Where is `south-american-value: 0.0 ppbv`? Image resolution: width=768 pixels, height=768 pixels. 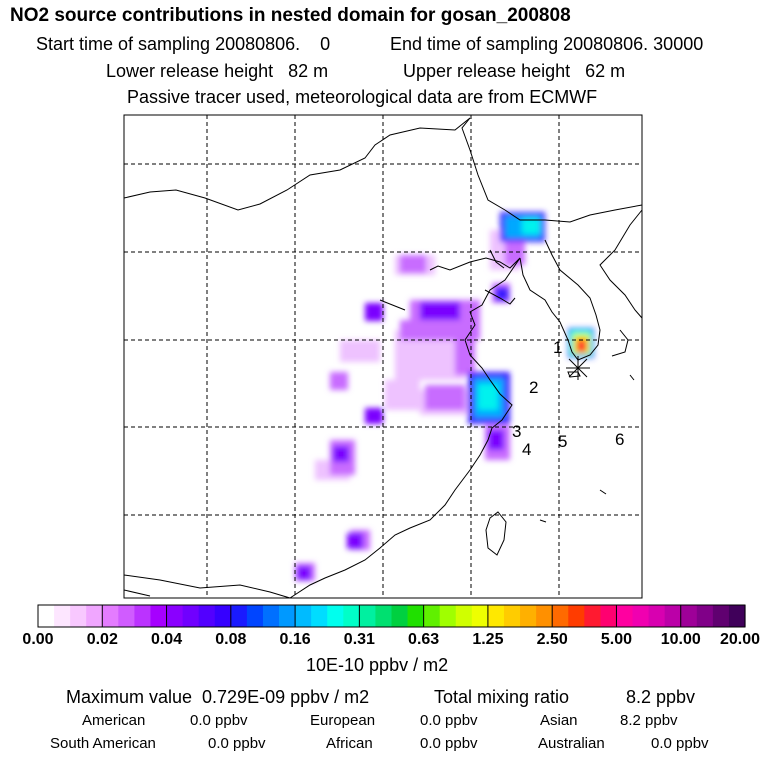
south-american-value: 0.0 ppbv is located at coordinates (237, 743).